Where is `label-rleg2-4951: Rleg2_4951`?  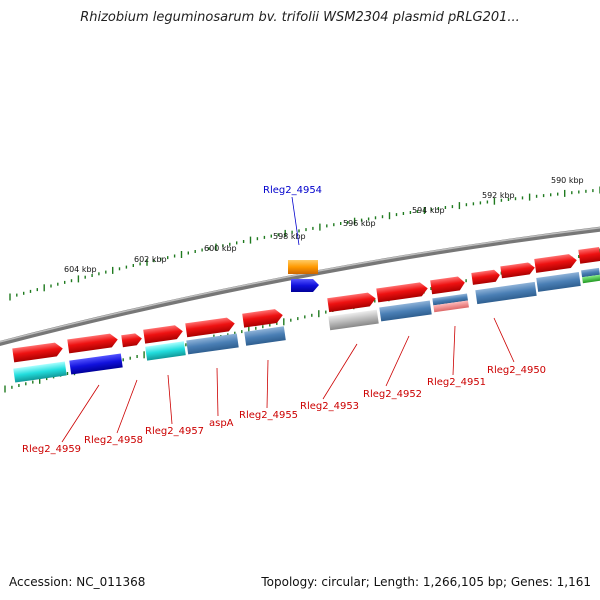
label-rleg2-4951: Rleg2_4951 is located at coordinates (456, 382).